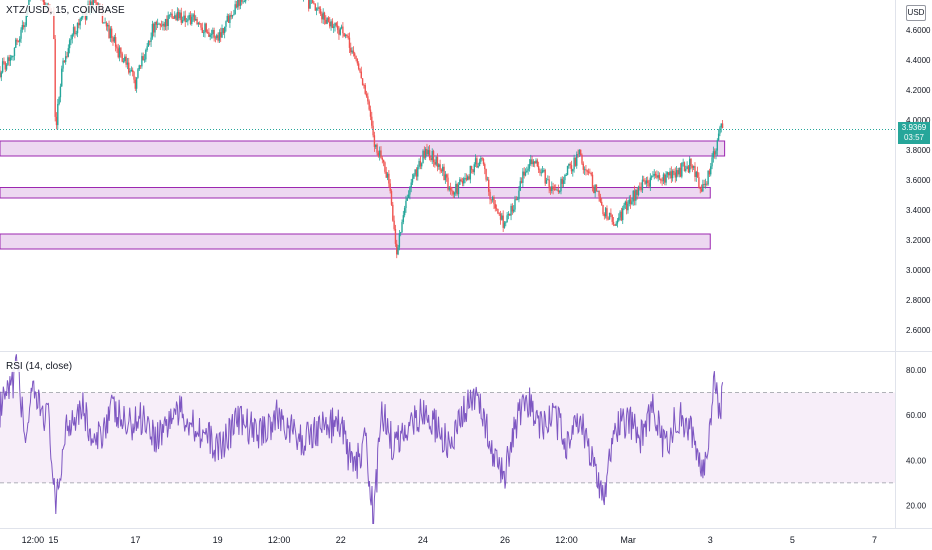 Image resolution: width=932 pixels, height=550 pixels. I want to click on rsi-legend: RSI (14, close), so click(39, 366).